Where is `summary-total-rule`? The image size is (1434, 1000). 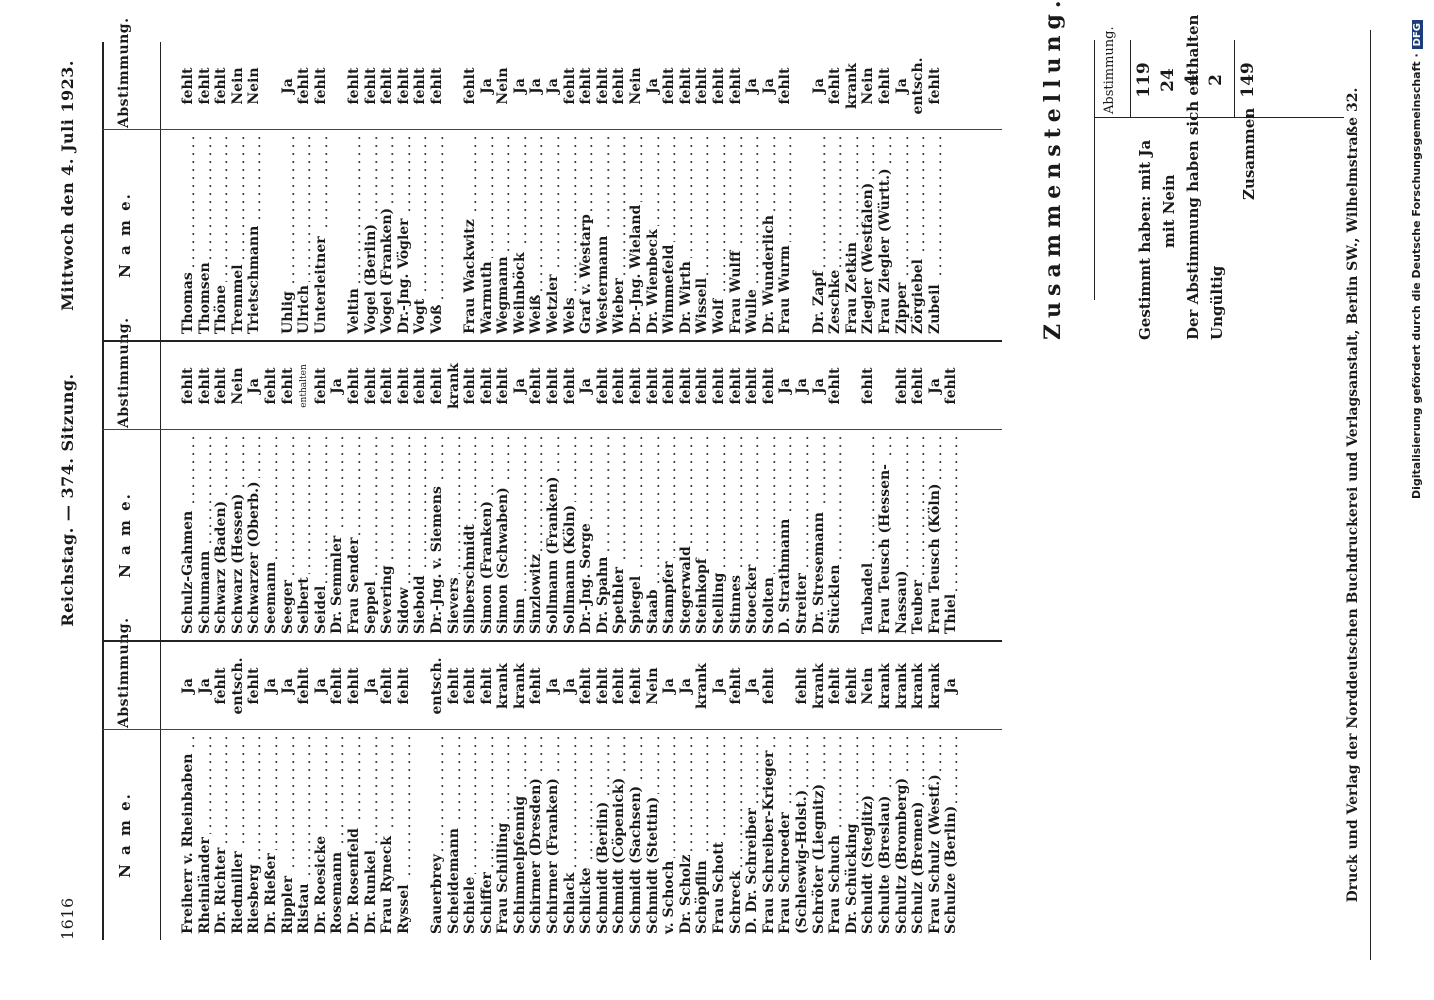 summary-total-rule is located at coordinates (1234, 79).